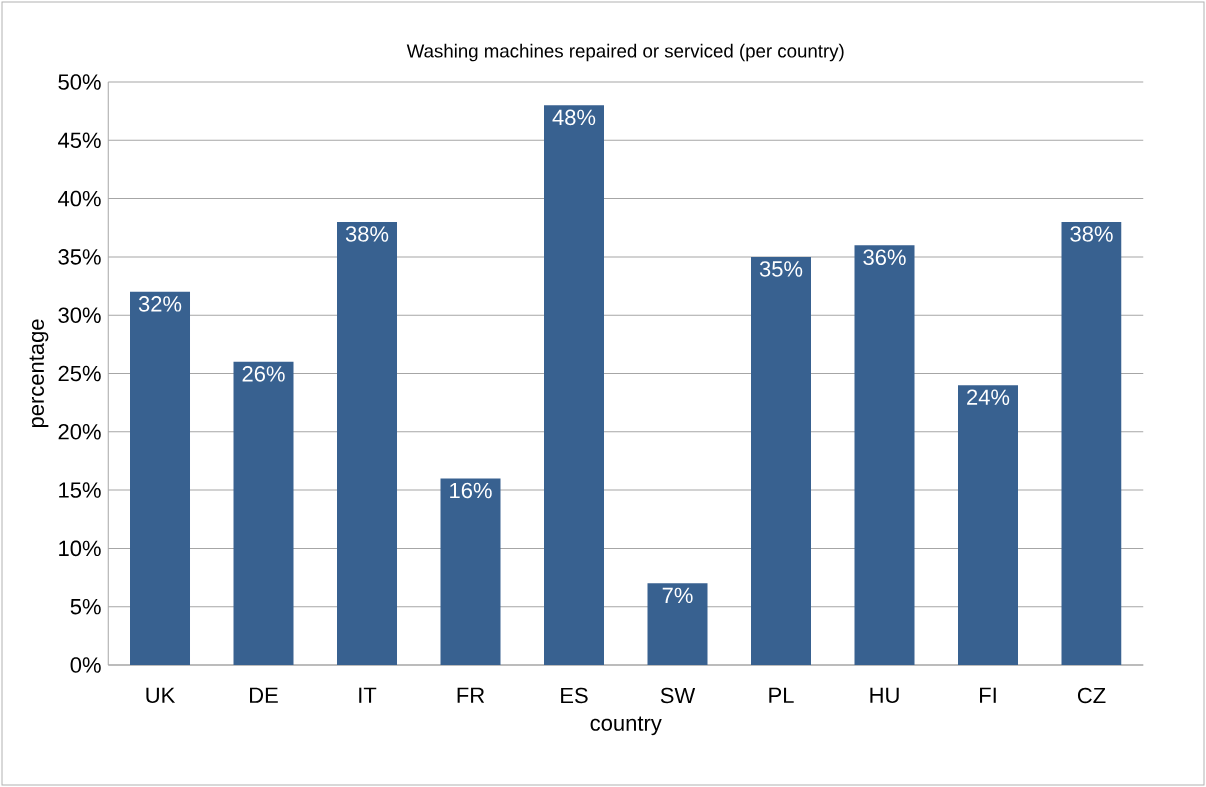  Describe the element at coordinates (781, 269) in the screenshot. I see `data-label: 35%` at that location.